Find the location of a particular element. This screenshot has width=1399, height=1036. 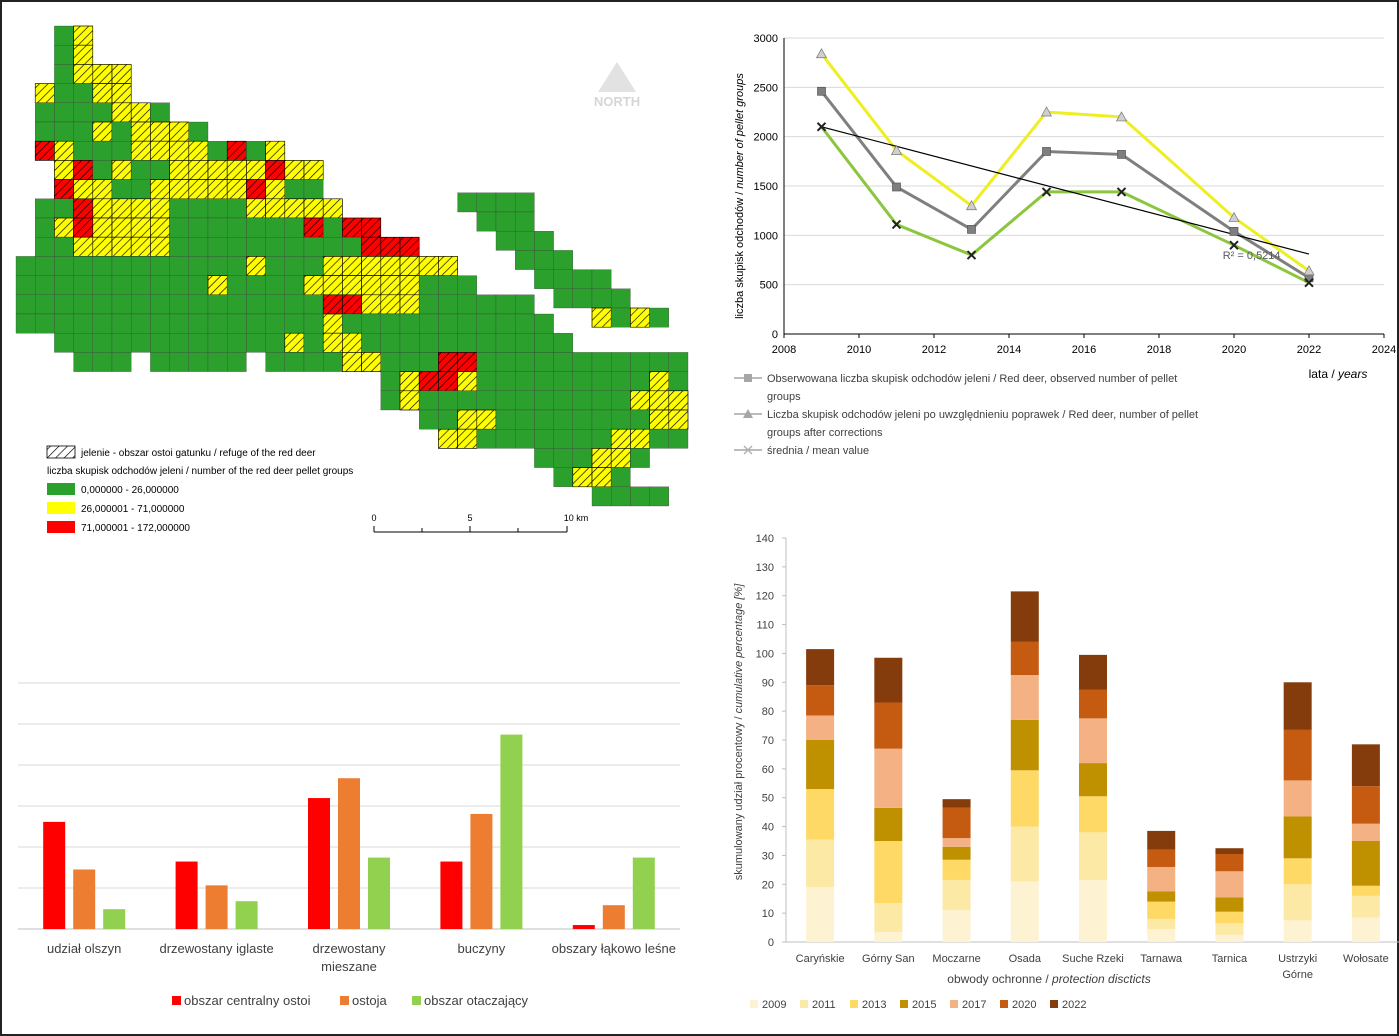

x-tick-label: 2016 is located at coordinates (1084, 350).